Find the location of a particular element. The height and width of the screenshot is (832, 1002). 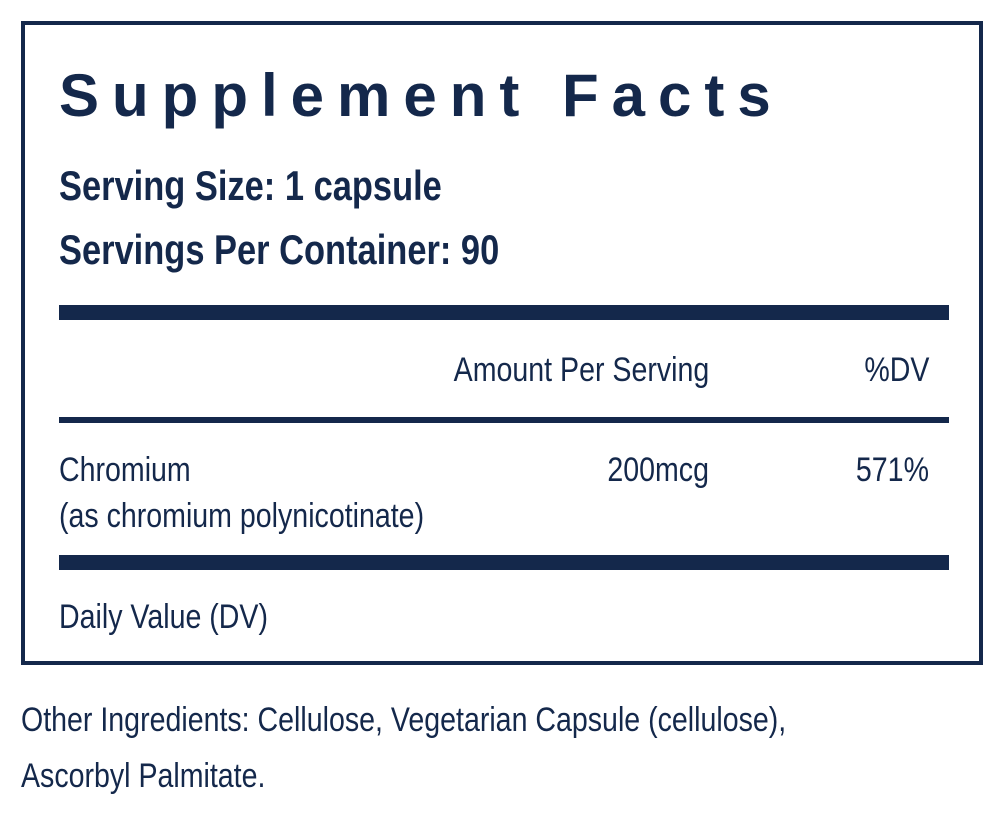

nutrient-source: (as chromium polynicotinate) is located at coordinates (276, 516).